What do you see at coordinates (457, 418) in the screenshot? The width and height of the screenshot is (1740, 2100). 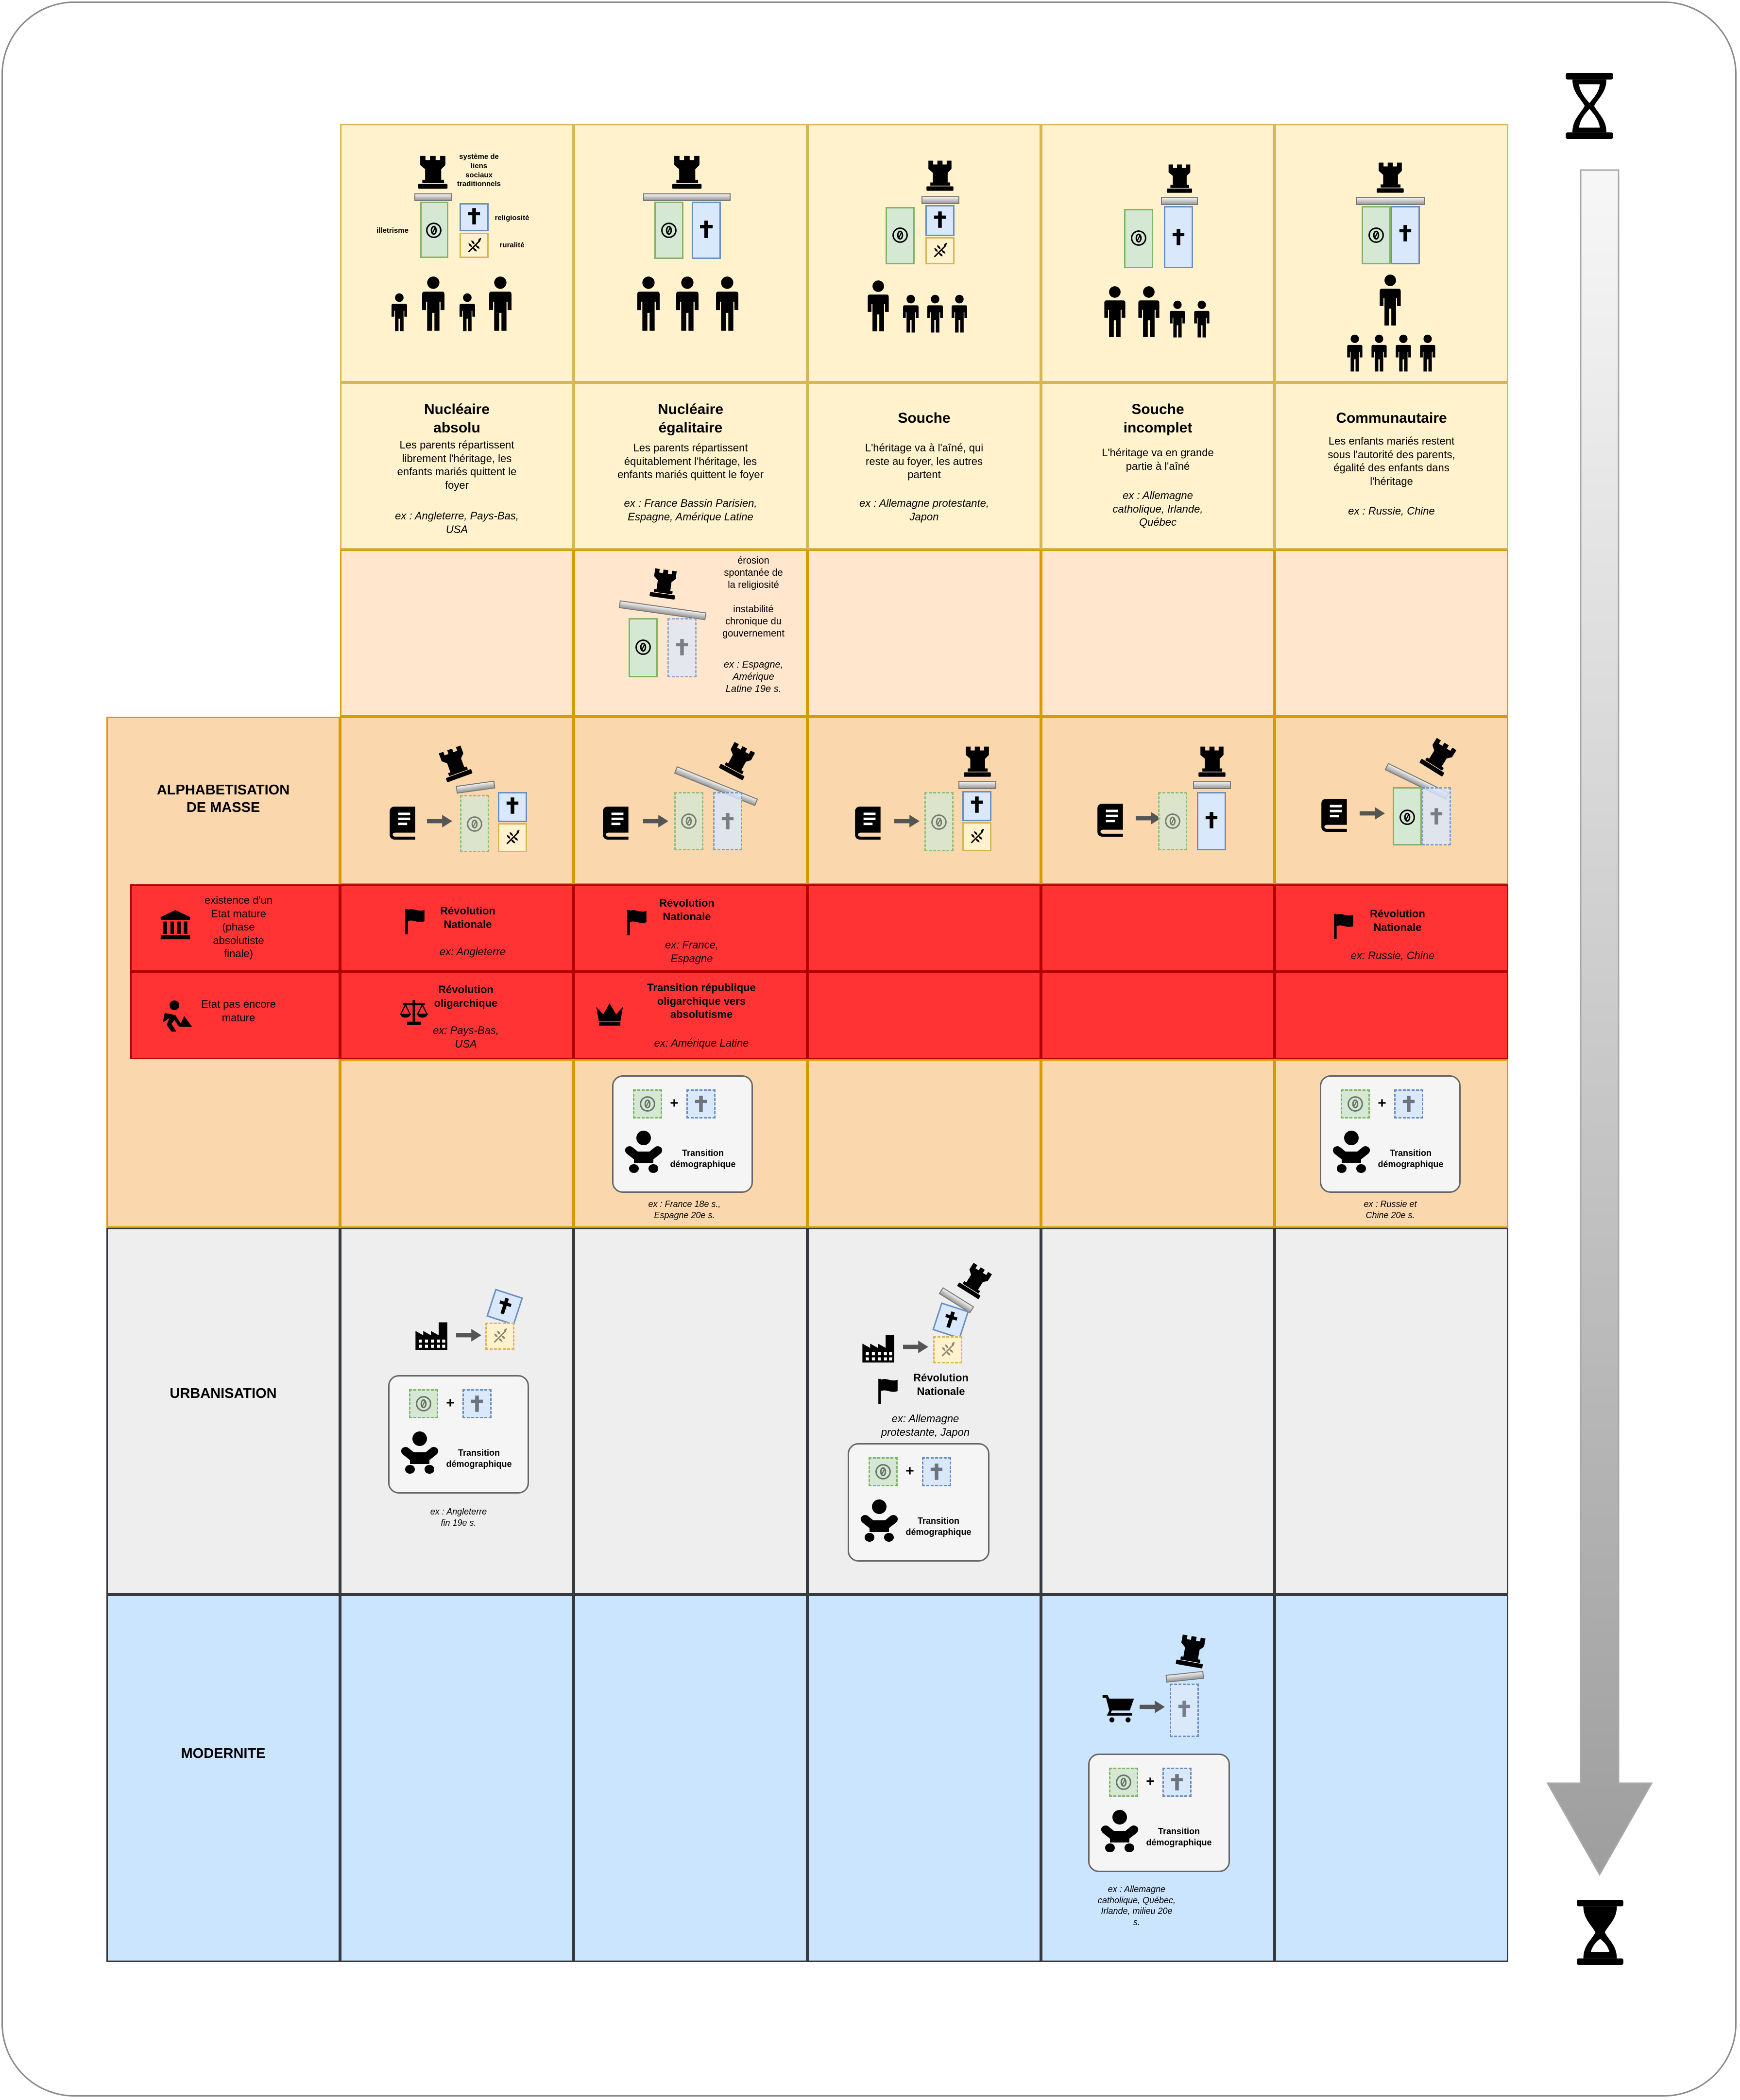 I see `family-name: Nucléaire absolu` at bounding box center [457, 418].